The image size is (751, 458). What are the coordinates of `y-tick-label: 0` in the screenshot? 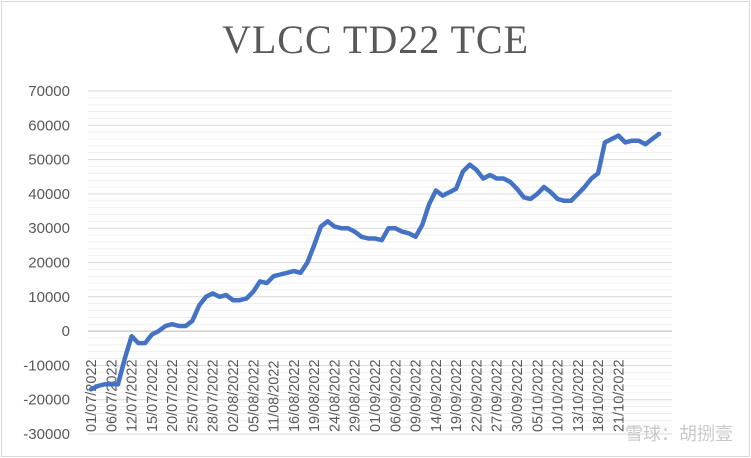 It's located at (66, 331).